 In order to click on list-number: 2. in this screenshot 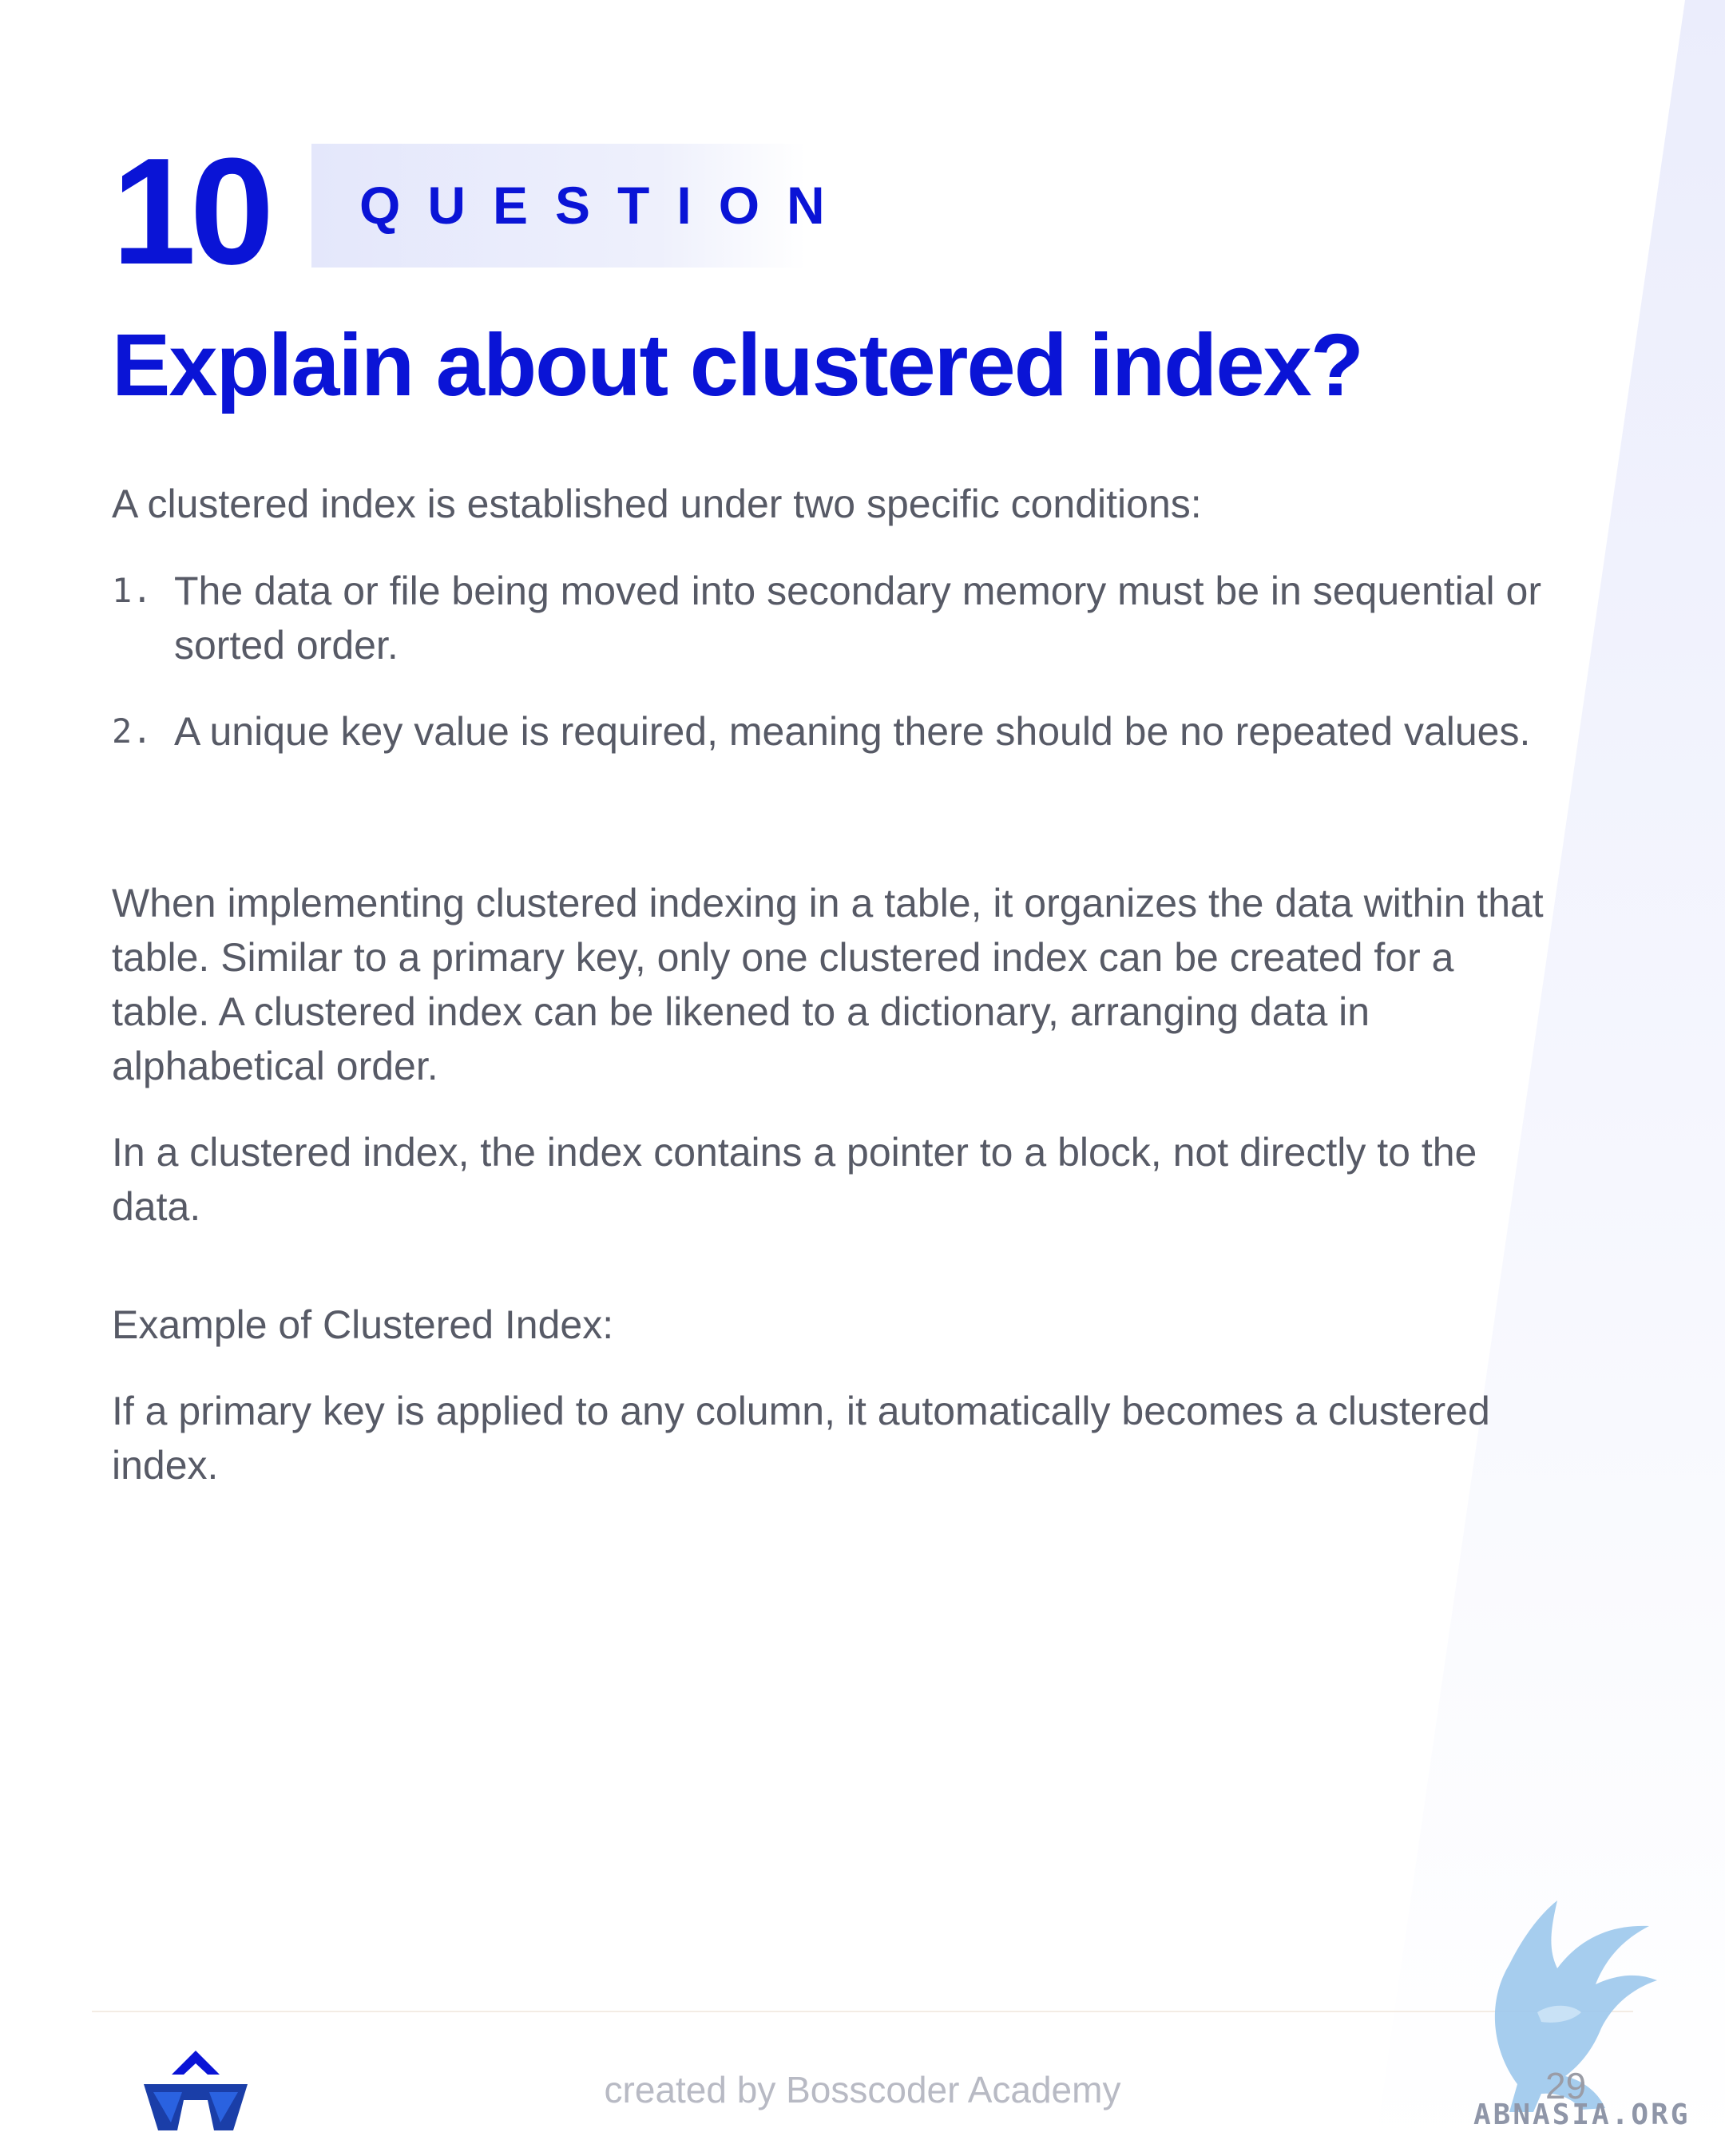, I will do `click(132, 731)`.